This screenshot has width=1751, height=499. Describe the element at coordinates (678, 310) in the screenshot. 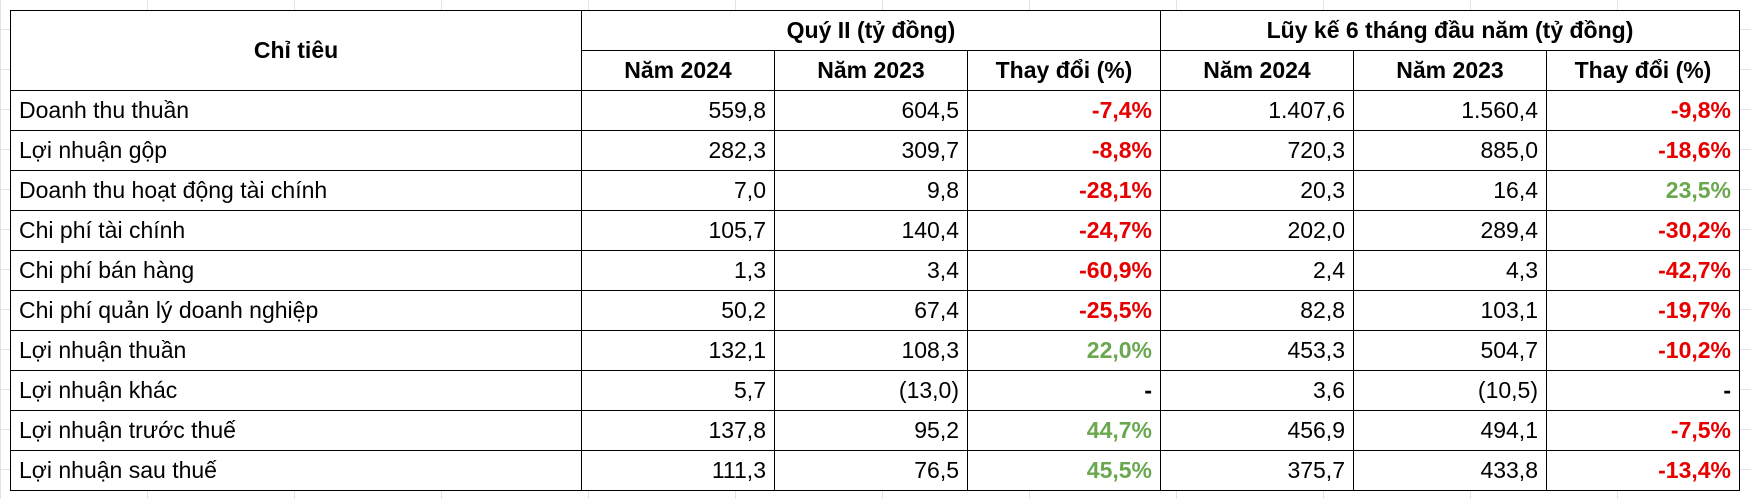

I see `value-cell: 50,2` at that location.